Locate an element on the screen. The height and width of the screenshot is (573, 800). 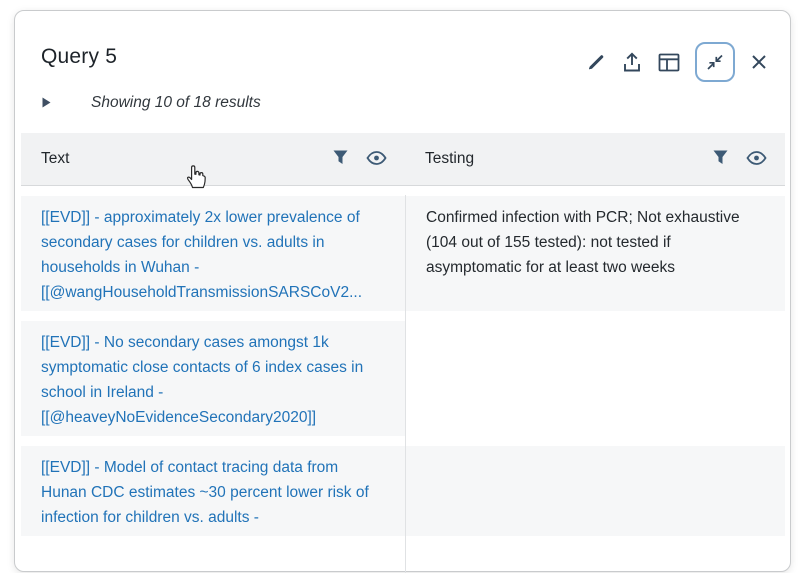
upload-icon is located at coordinates (632, 62).